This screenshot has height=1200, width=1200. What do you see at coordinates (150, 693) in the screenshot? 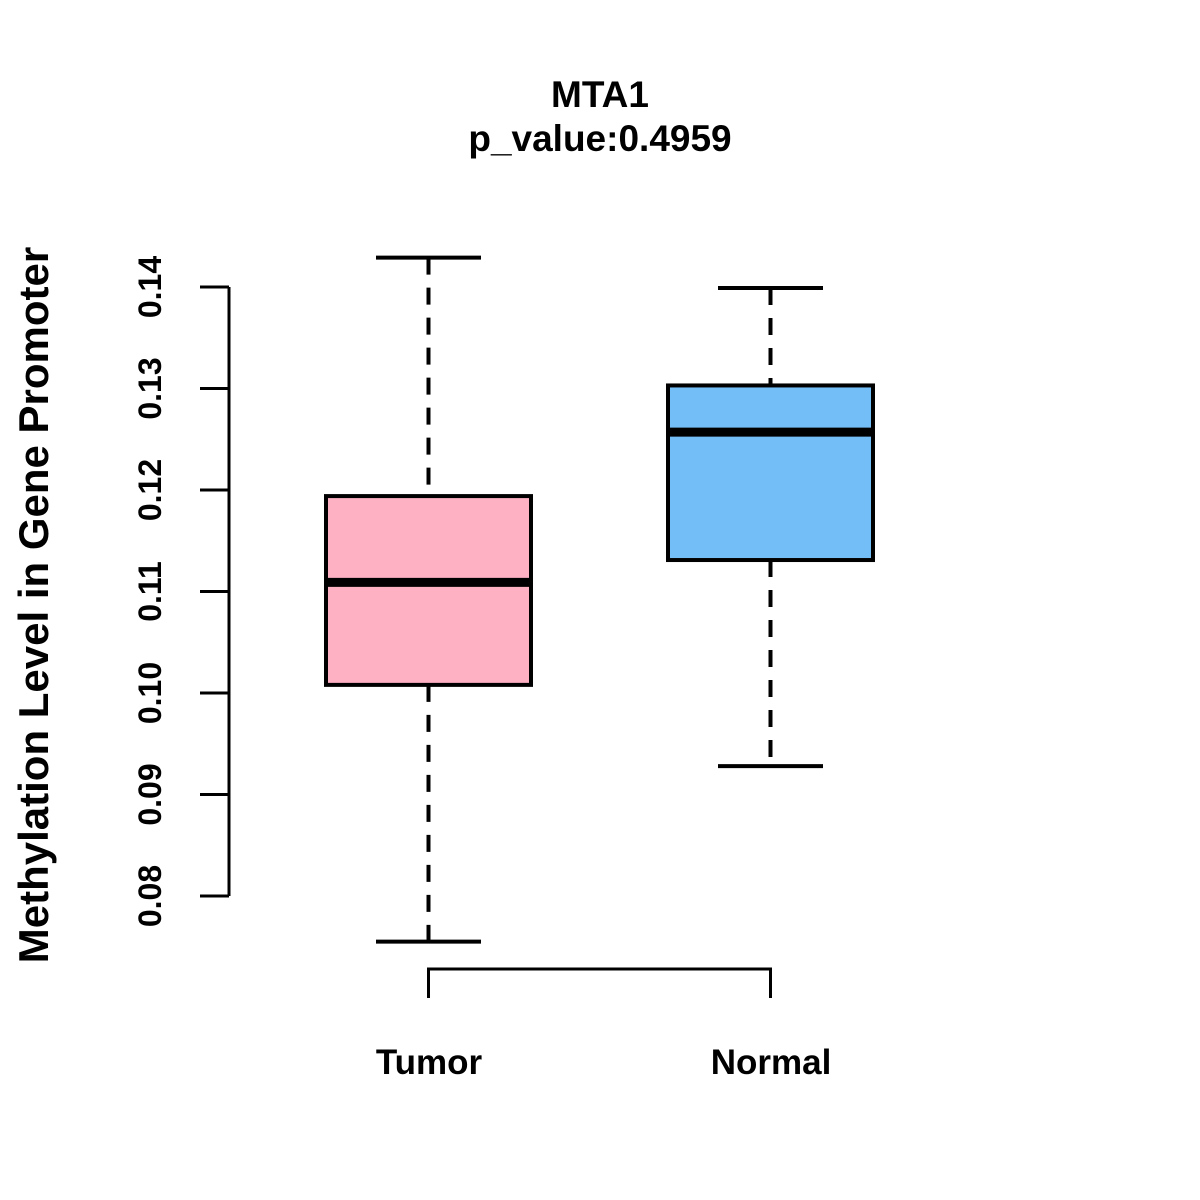
I see `y-tick-label: 0.10` at bounding box center [150, 693].